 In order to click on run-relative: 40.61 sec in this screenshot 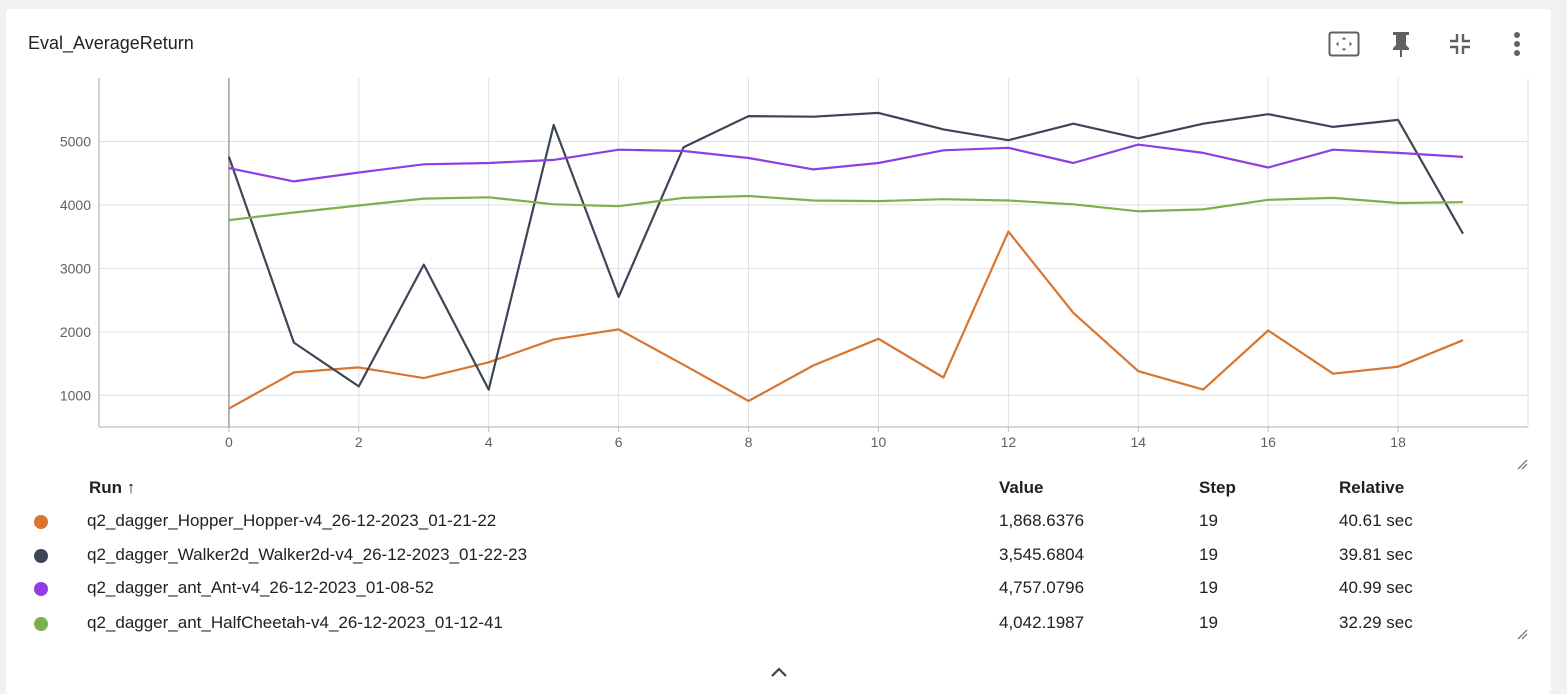, I will do `click(1376, 520)`.